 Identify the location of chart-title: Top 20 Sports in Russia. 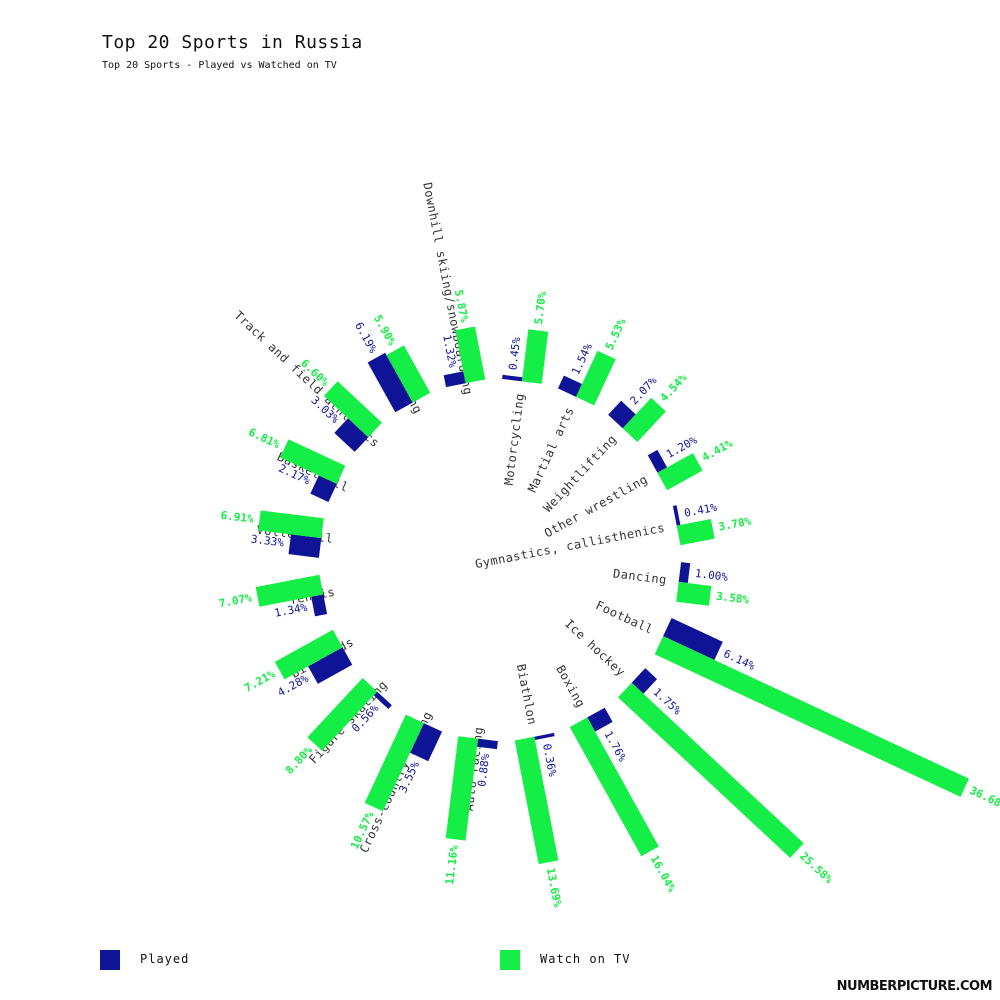
(232, 42).